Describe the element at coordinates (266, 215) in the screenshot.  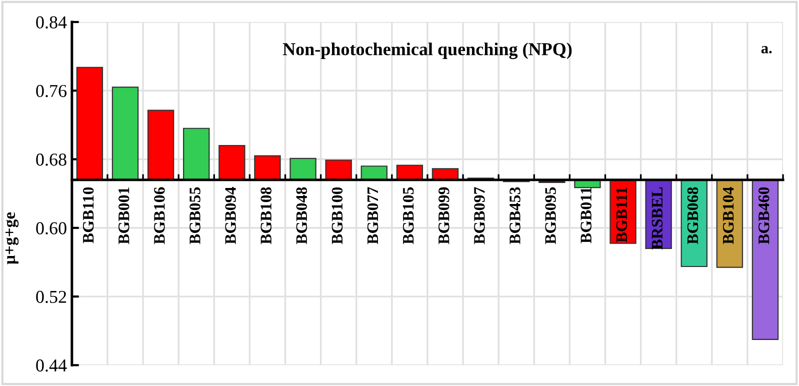
I see `x-tick-label: BGB108` at that location.